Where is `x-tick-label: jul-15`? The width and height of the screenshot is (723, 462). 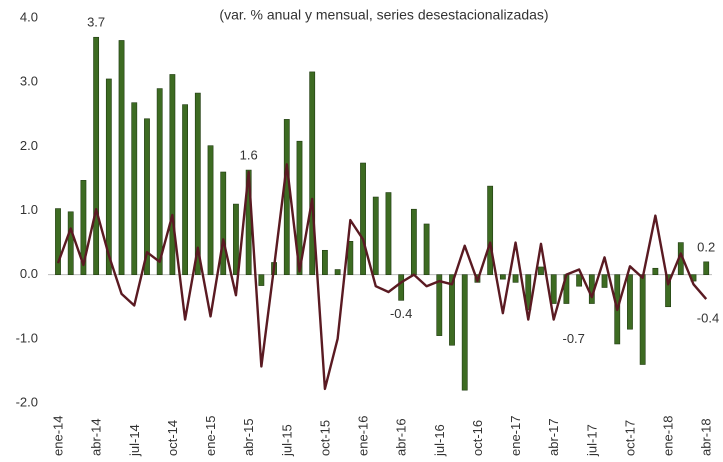 x-tick-label: jul-15 is located at coordinates (286, 440).